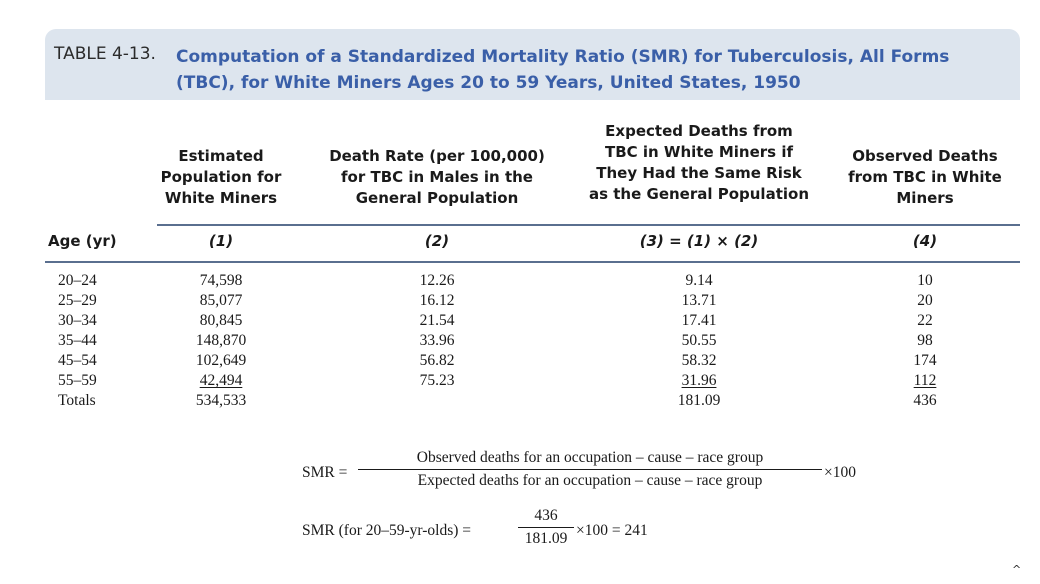  What do you see at coordinates (82, 241) in the screenshot?
I see `column-header-age: Age (yr)` at bounding box center [82, 241].